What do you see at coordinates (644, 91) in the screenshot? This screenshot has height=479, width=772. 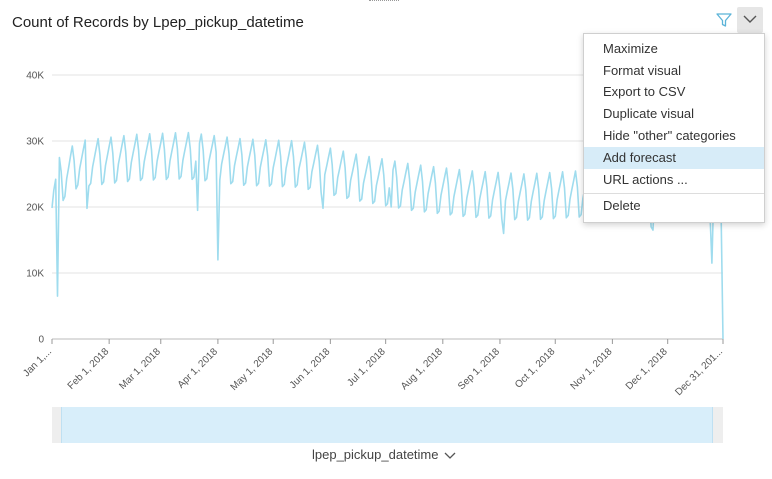 I see `menu-item-export-csv: Export to CSV` at bounding box center [644, 91].